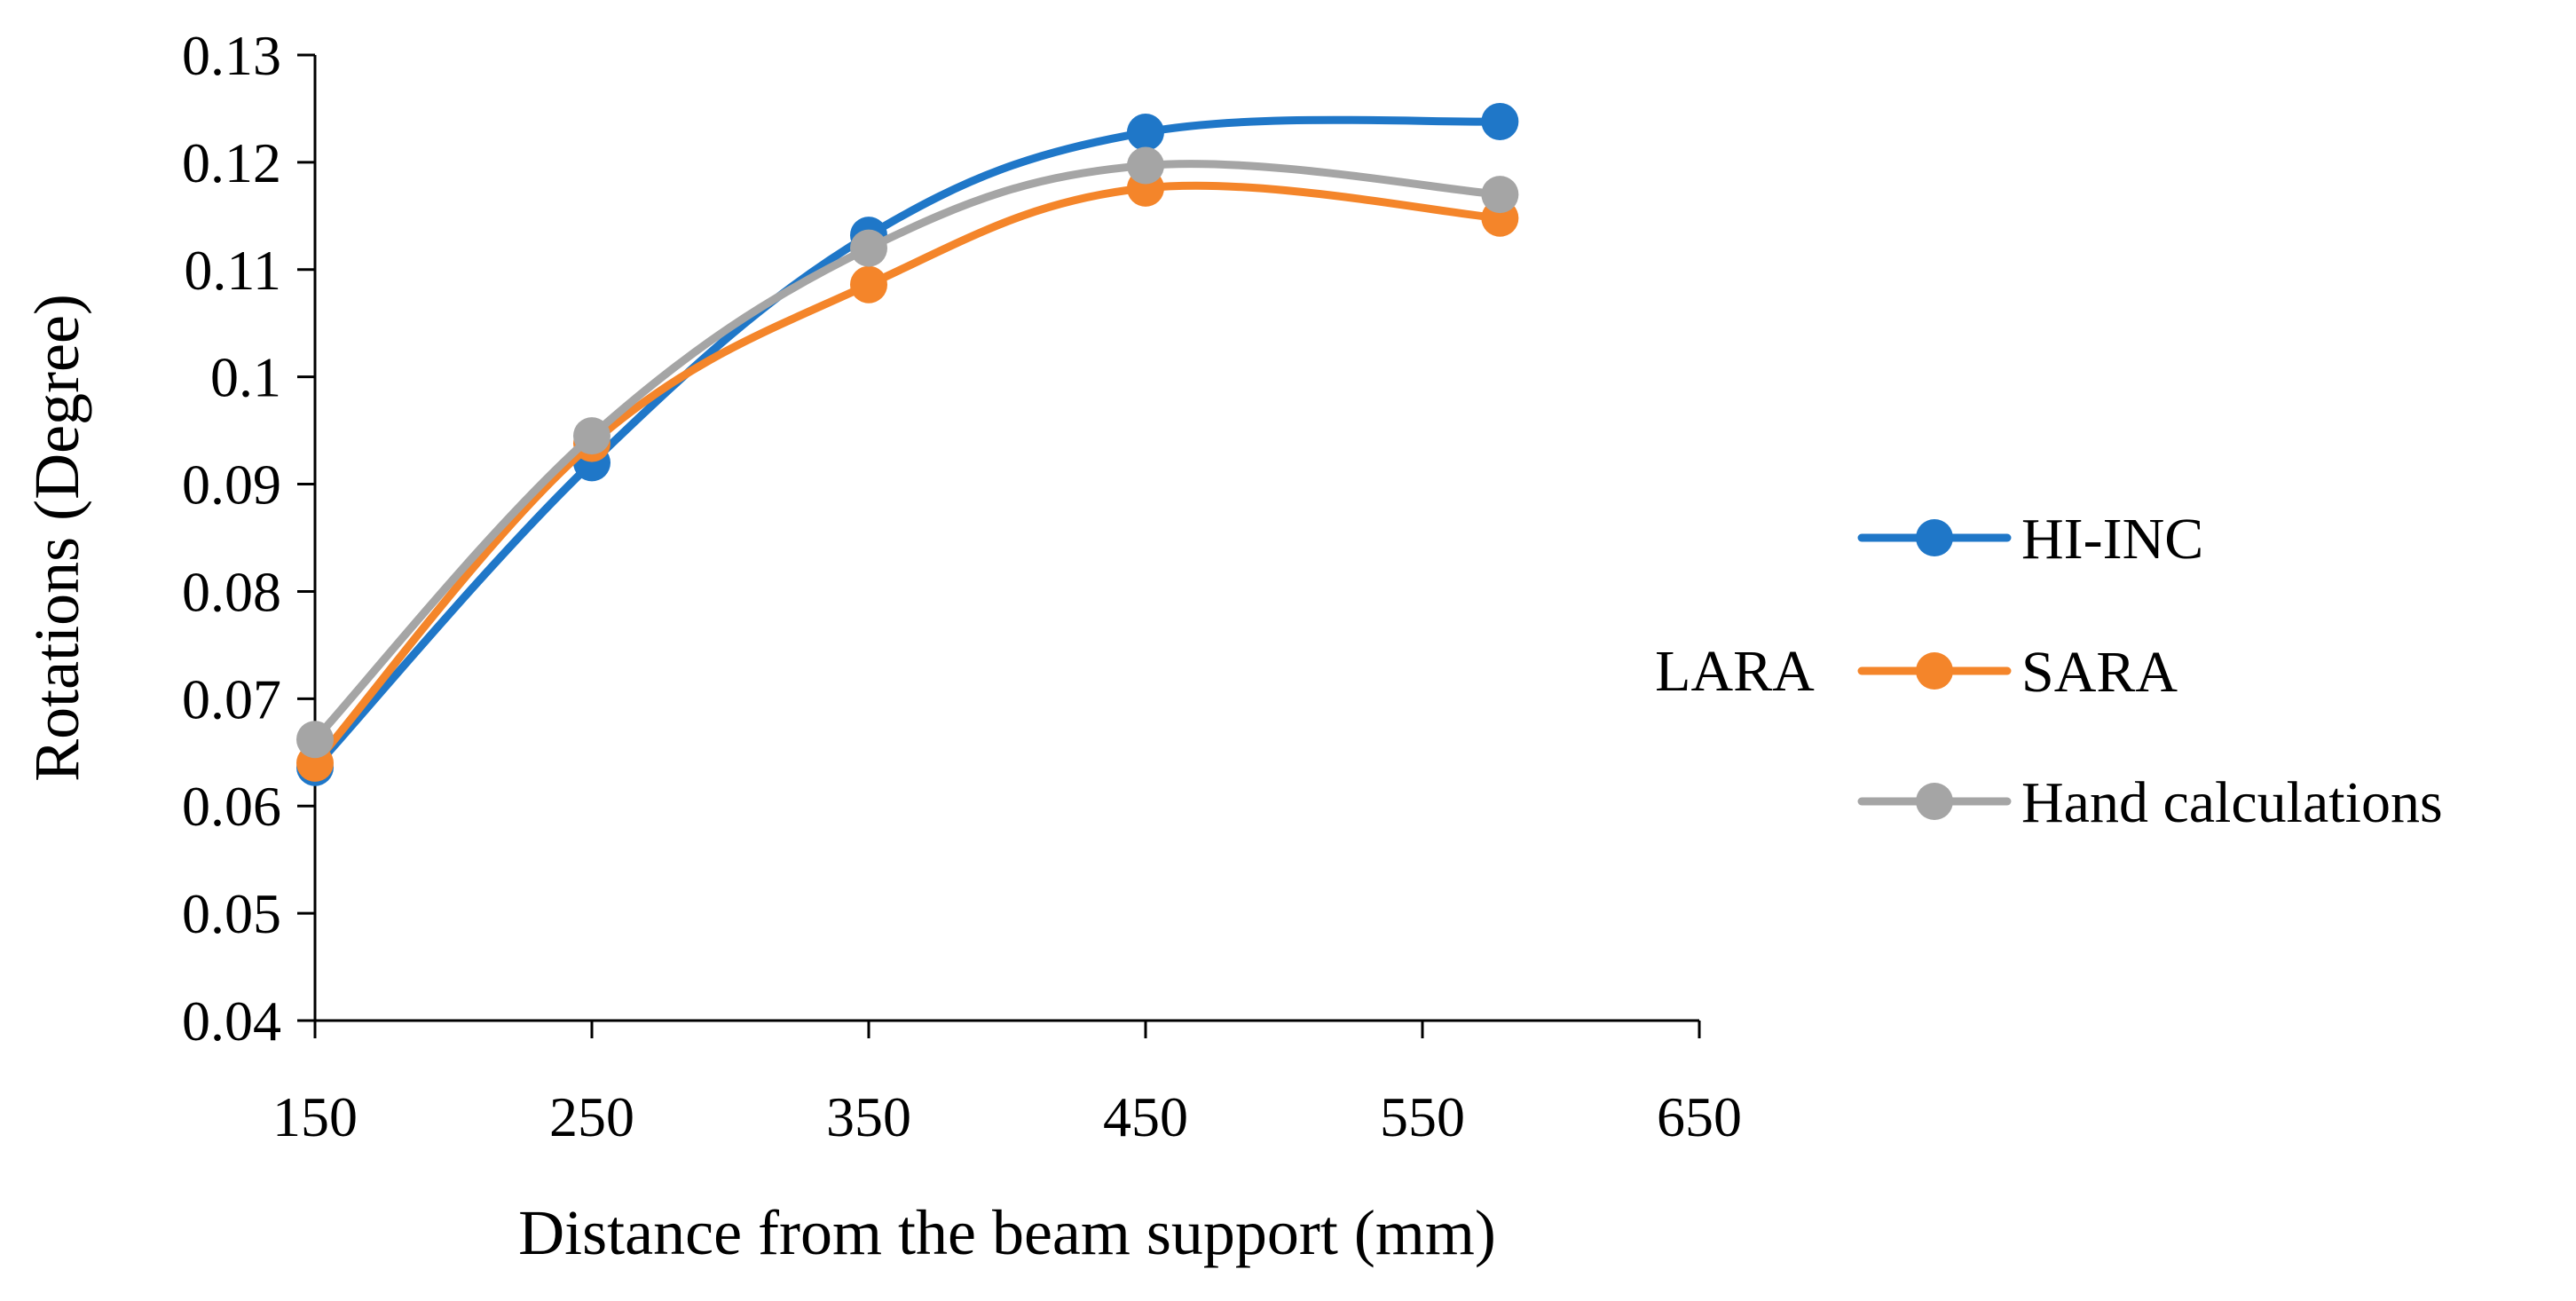 The image size is (2576, 1301). Describe the element at coordinates (1935, 671) in the screenshot. I see `legend-marker-sara` at that location.